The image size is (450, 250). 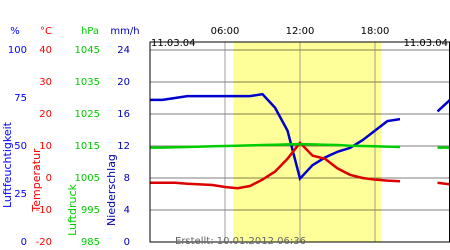 What do you see at coordinates (123, 146) in the screenshot?
I see `y-tick-label: 12` at bounding box center [123, 146].